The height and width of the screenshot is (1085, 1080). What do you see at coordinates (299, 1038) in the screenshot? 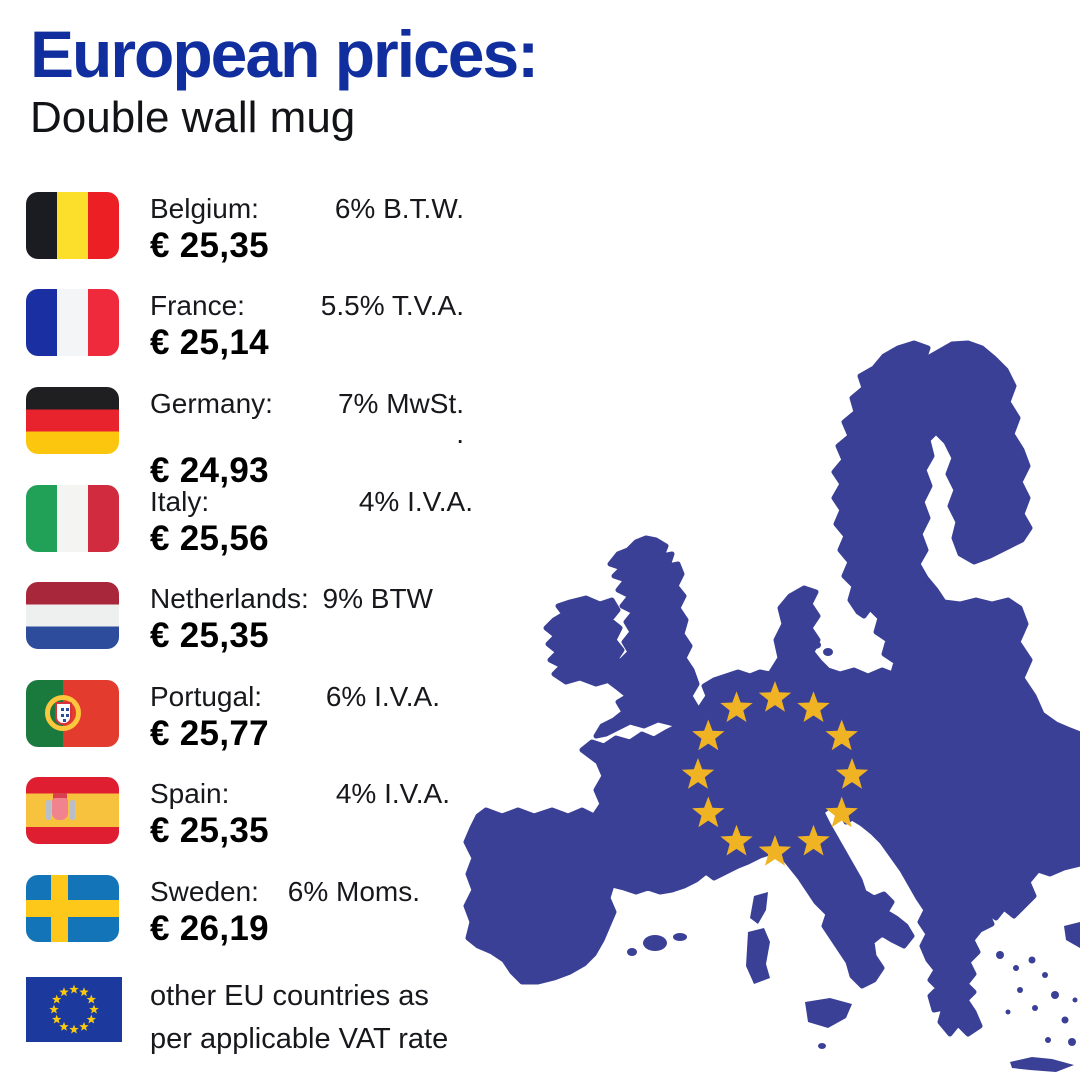
I see `footer-note-line2: per applicable VAT rate` at bounding box center [299, 1038].